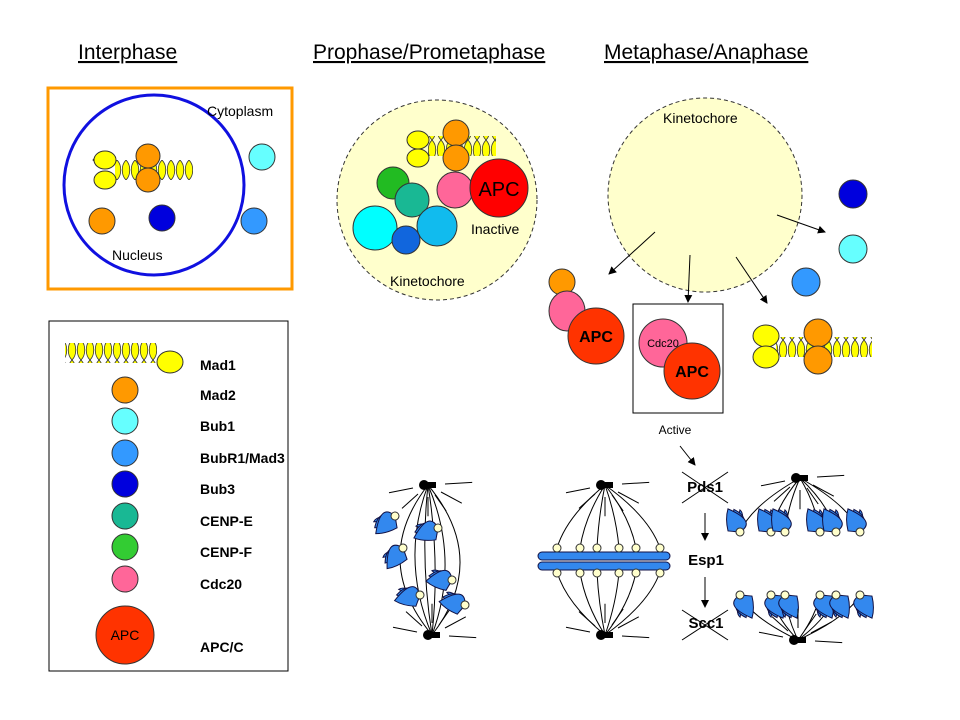  I want to click on legend-label: Bub3, so click(217, 489).